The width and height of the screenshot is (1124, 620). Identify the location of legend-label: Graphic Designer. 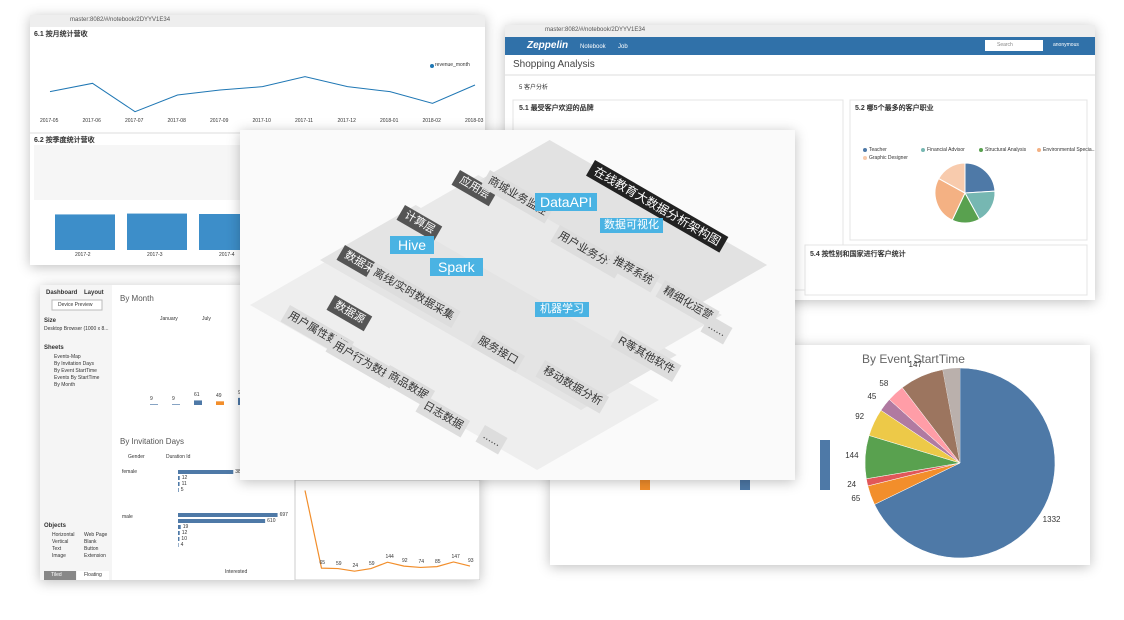
(888, 158).